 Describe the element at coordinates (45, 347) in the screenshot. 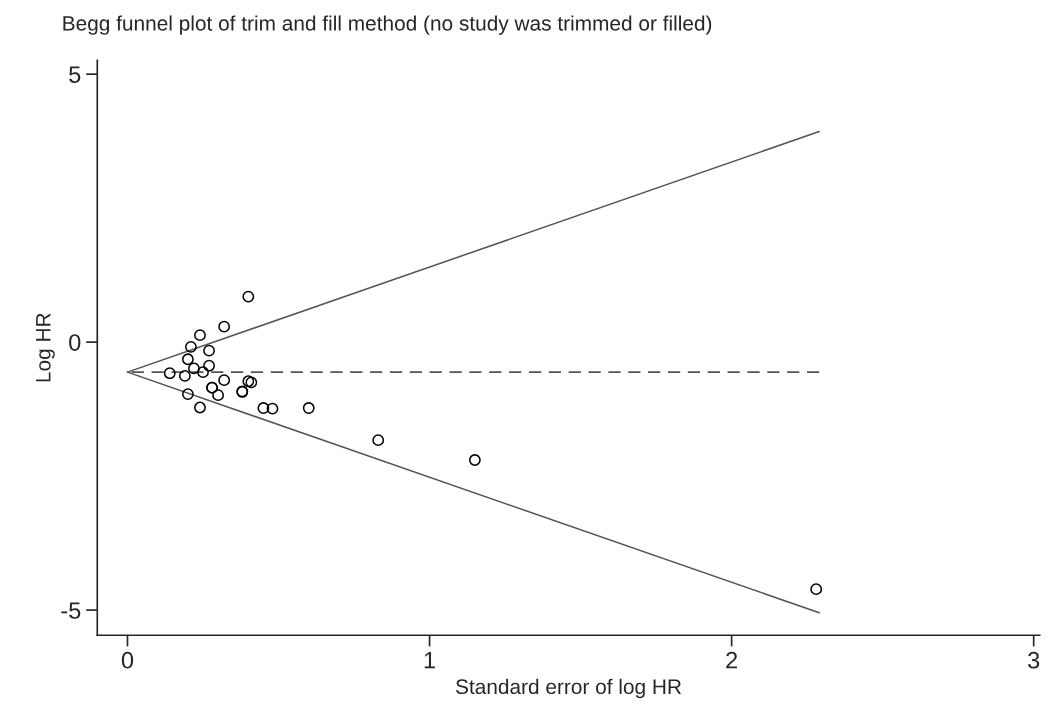

I see `y-axis-title: Log HR` at that location.